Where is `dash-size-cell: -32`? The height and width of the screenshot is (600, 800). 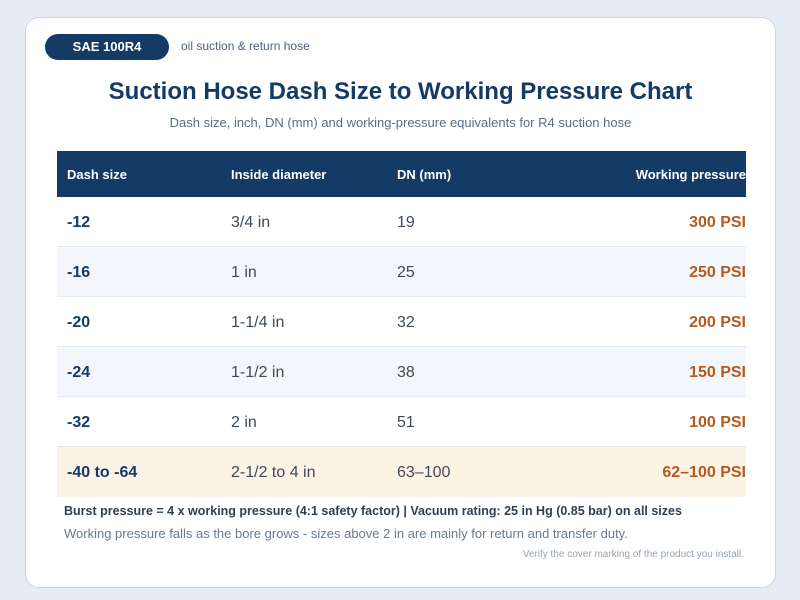
dash-size-cell: -32 is located at coordinates (79, 422).